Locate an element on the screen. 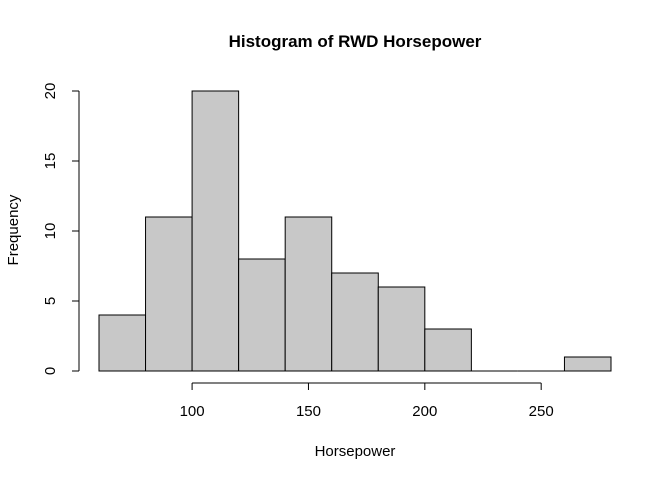 The width and height of the screenshot is (672, 480). x-tick-label: 150 is located at coordinates (308, 411).